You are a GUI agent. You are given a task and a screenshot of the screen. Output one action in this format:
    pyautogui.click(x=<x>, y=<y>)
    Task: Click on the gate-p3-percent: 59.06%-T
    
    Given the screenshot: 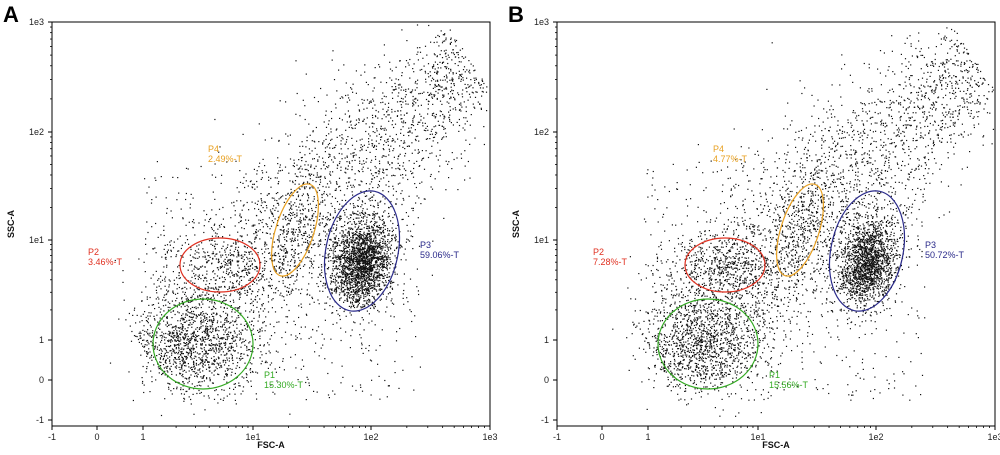 What is the action you would take?
    pyautogui.click(x=440, y=255)
    